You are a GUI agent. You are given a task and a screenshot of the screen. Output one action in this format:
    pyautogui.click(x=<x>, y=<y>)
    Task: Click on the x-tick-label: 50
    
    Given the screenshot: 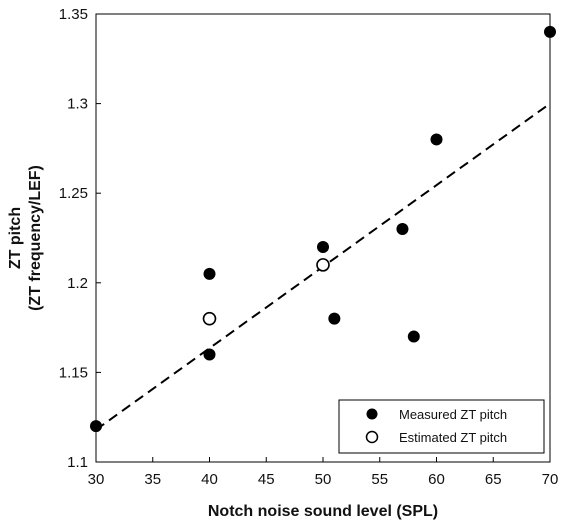 What is the action you would take?
    pyautogui.click(x=323, y=479)
    